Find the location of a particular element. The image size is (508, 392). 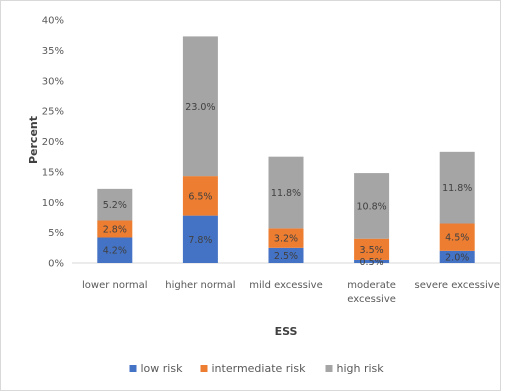

category-label: excessive is located at coordinates (371, 299).